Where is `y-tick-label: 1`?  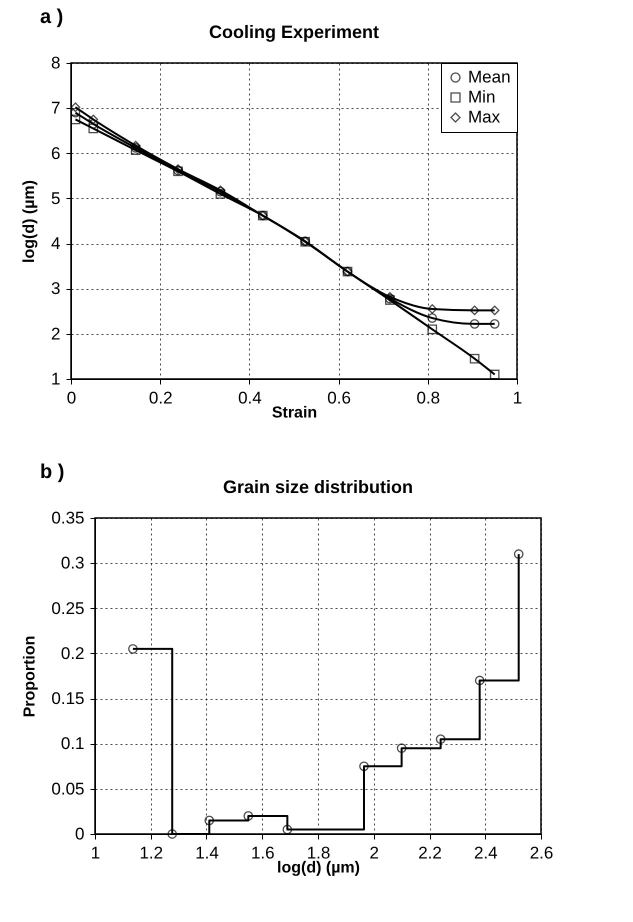 y-tick-label: 1 is located at coordinates (55, 379).